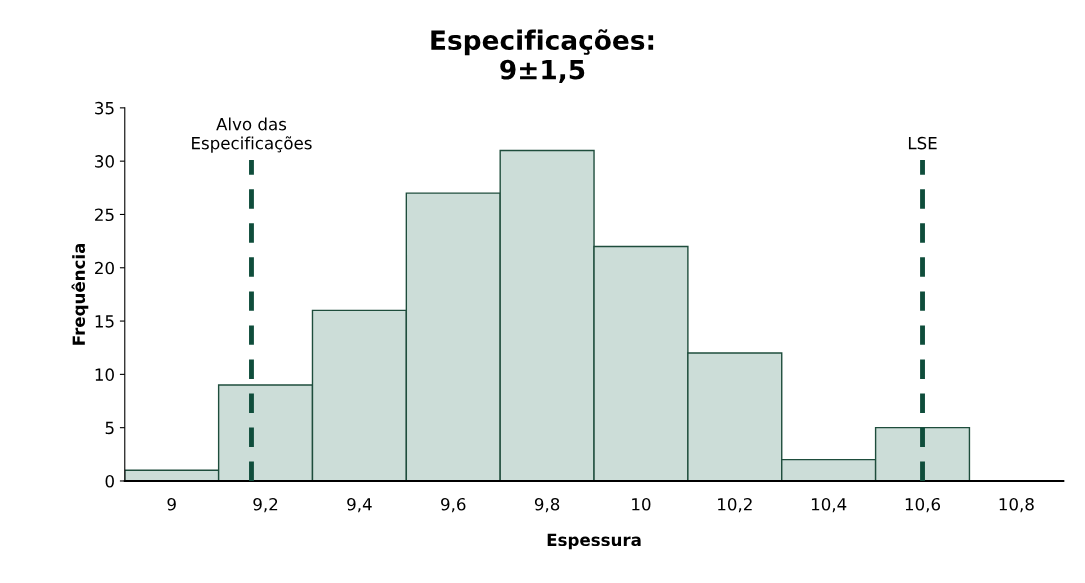 The height and width of the screenshot is (583, 1085). I want to click on x-tick-label: 9,8, so click(547, 505).